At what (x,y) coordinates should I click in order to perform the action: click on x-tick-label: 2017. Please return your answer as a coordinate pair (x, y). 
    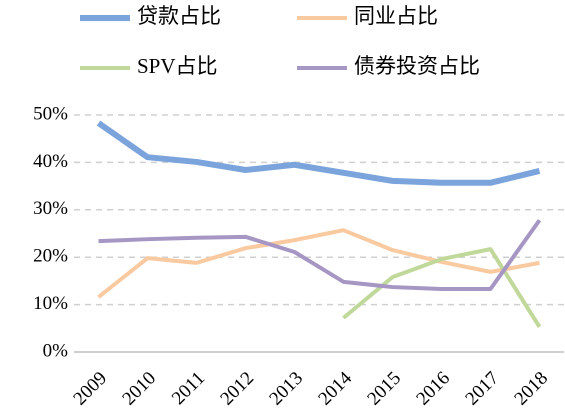
    Looking at the image, I should click on (482, 389).